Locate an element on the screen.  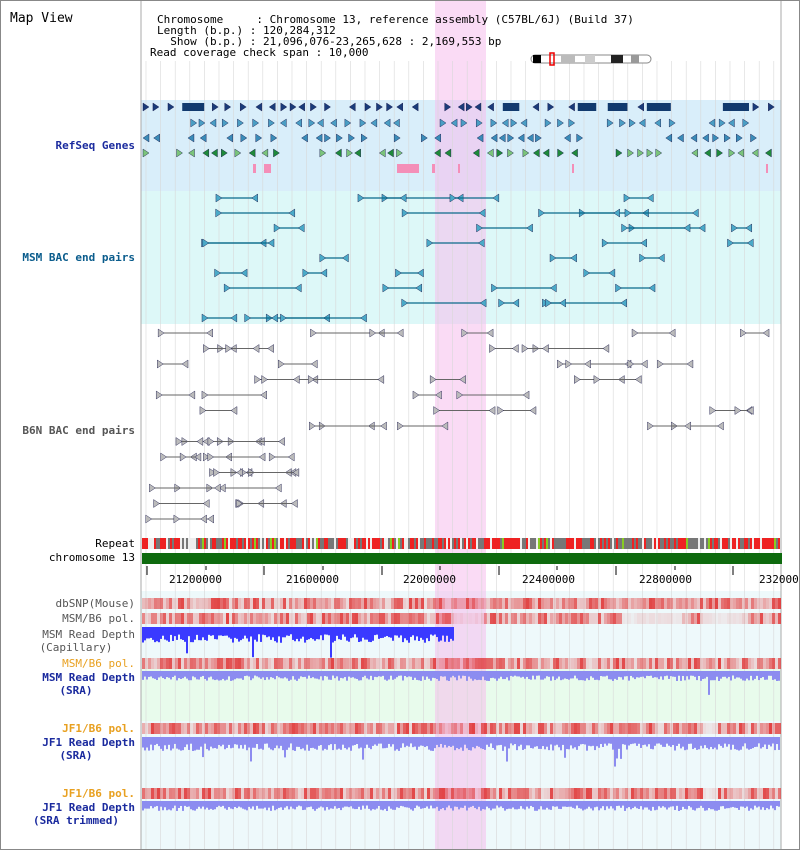
track-label-msm-depth-sra: MSM Read Depth is located at coordinates (88, 677).